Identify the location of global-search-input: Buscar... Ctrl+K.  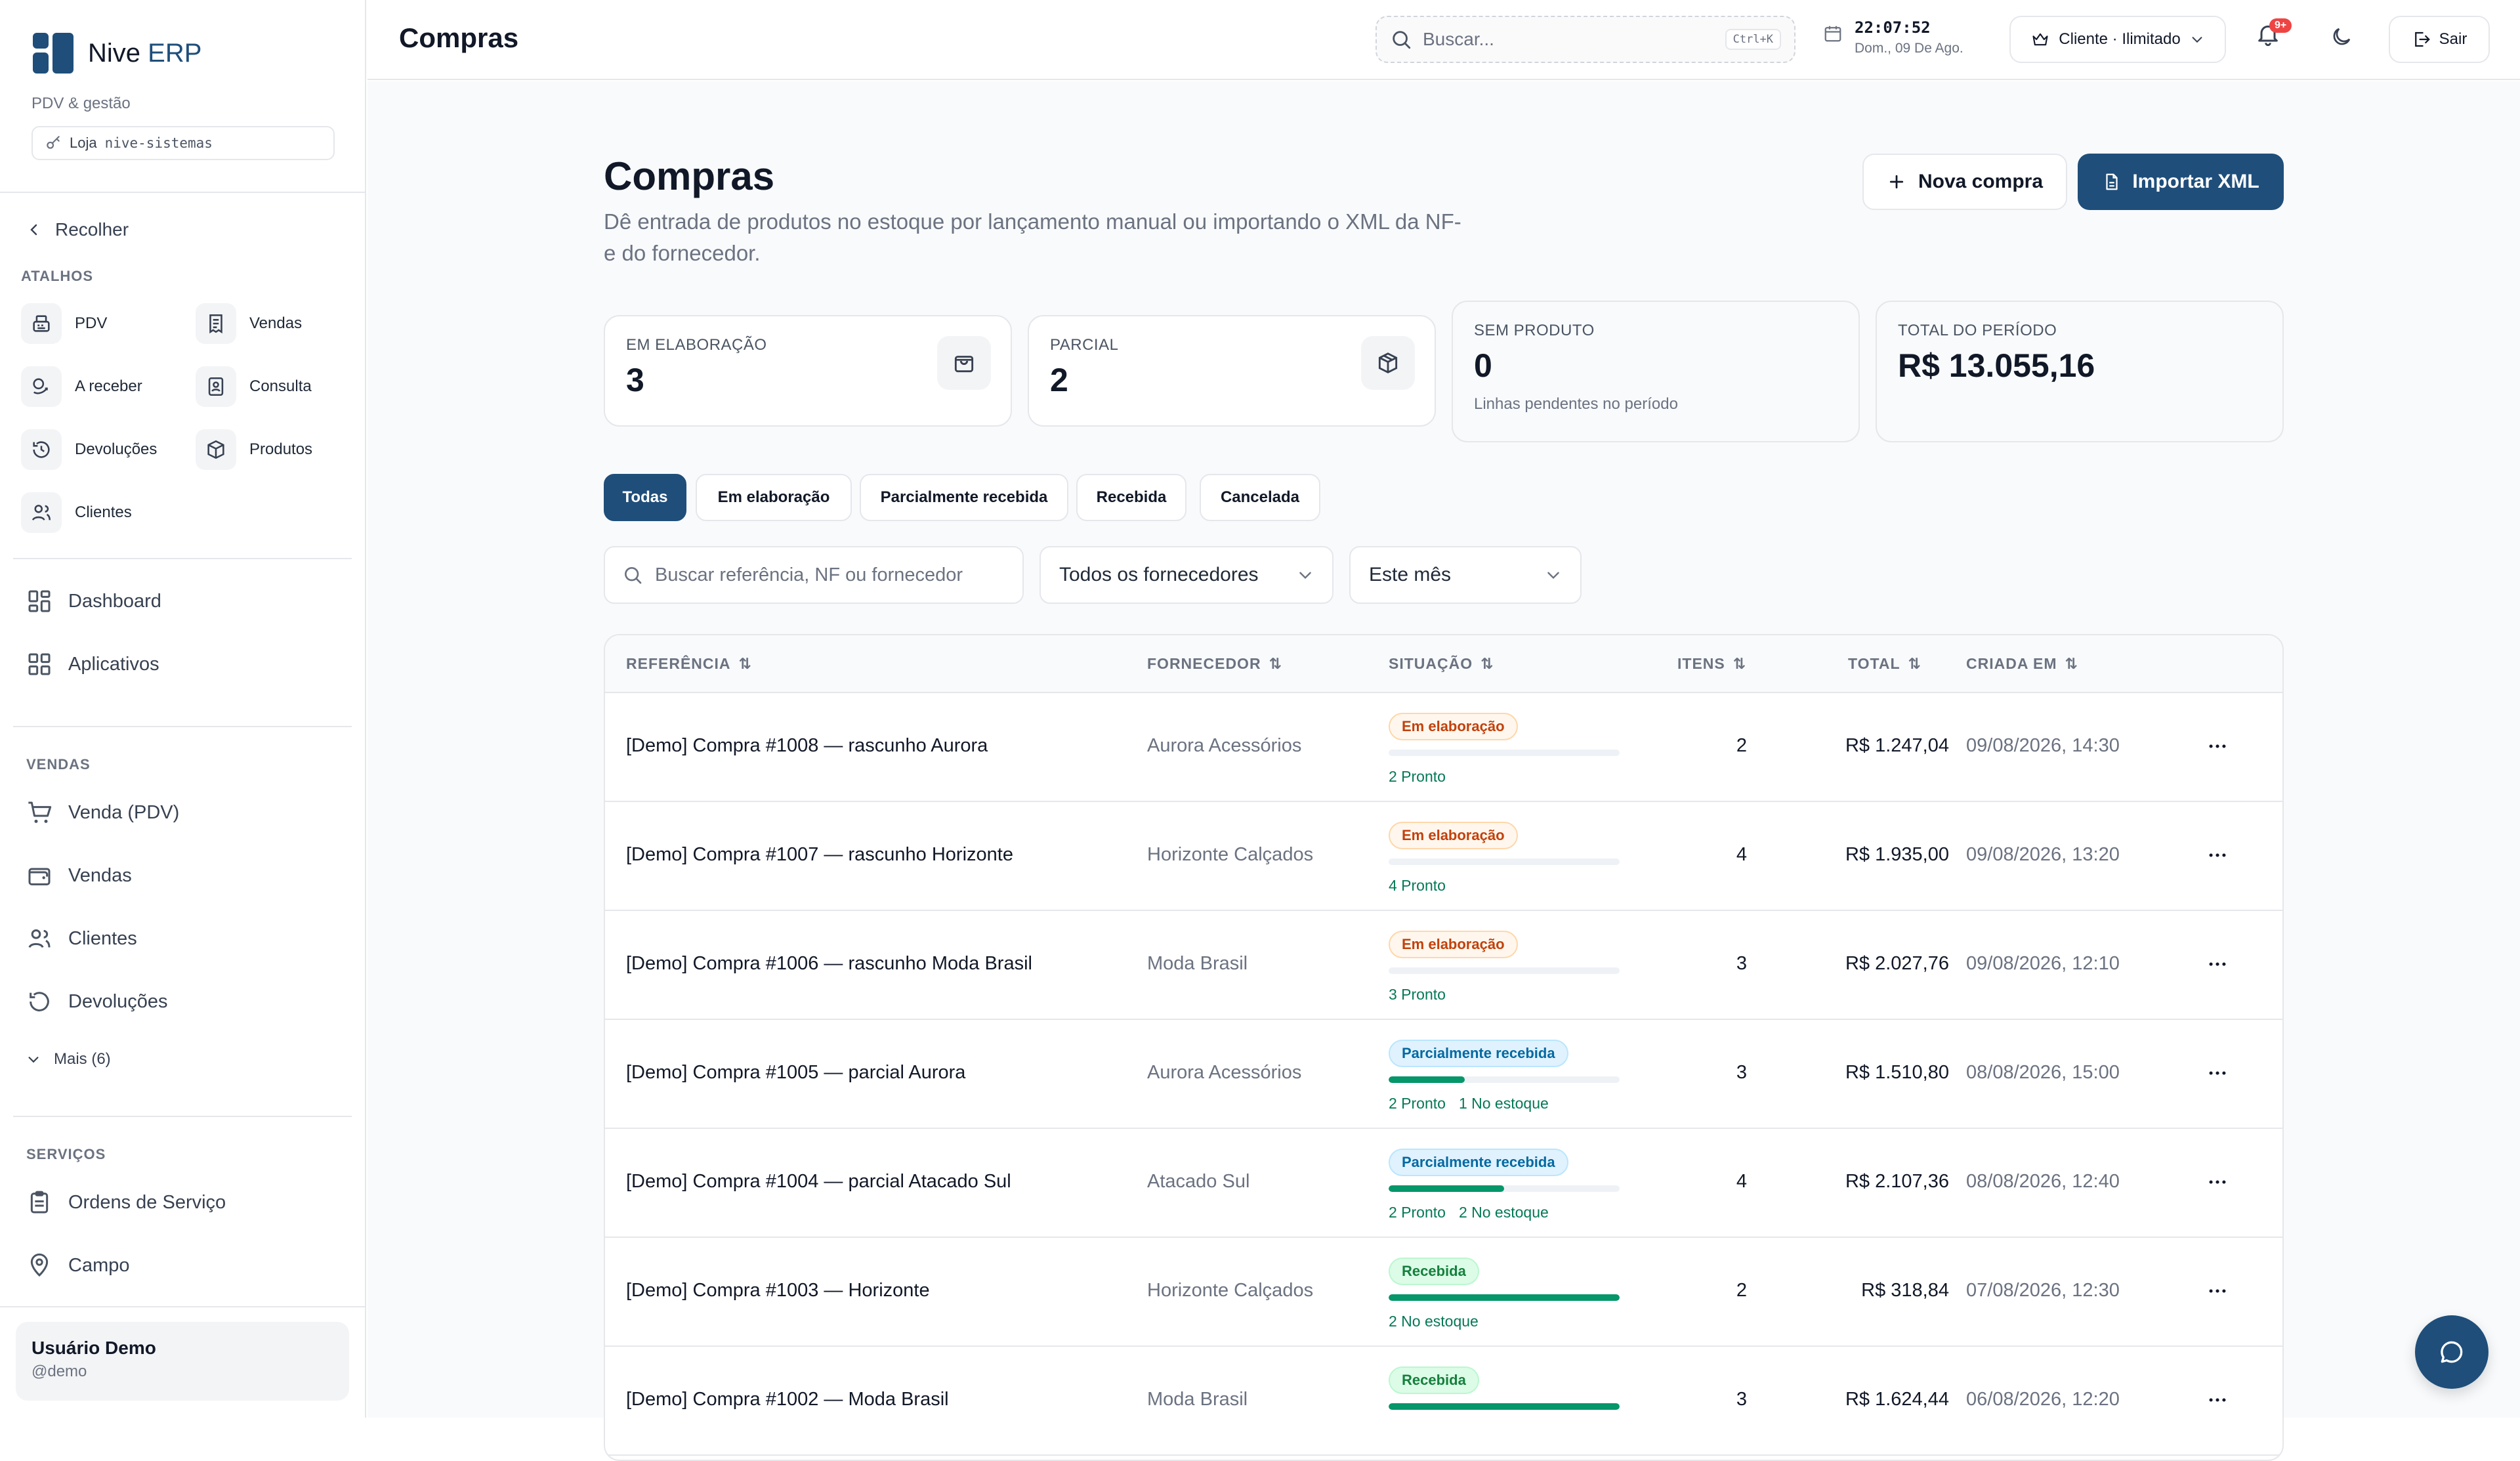
(1586, 39).